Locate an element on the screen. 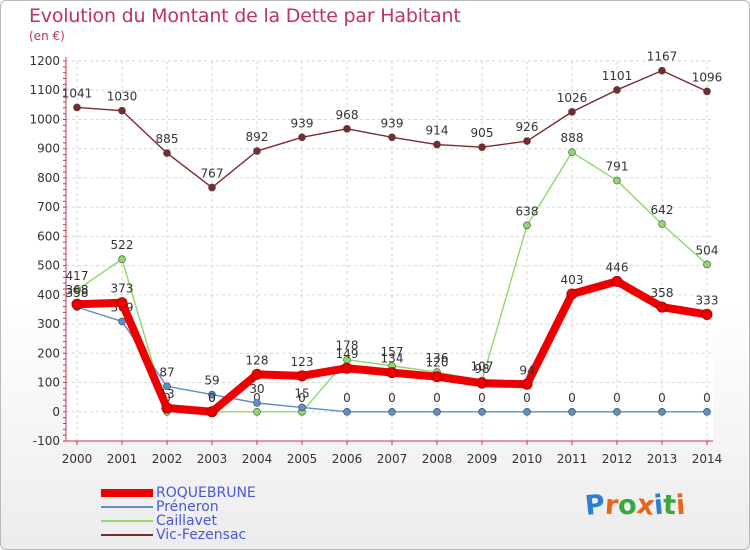 The height and width of the screenshot is (550, 750). data-label-roquebrune: 128 is located at coordinates (257, 360).